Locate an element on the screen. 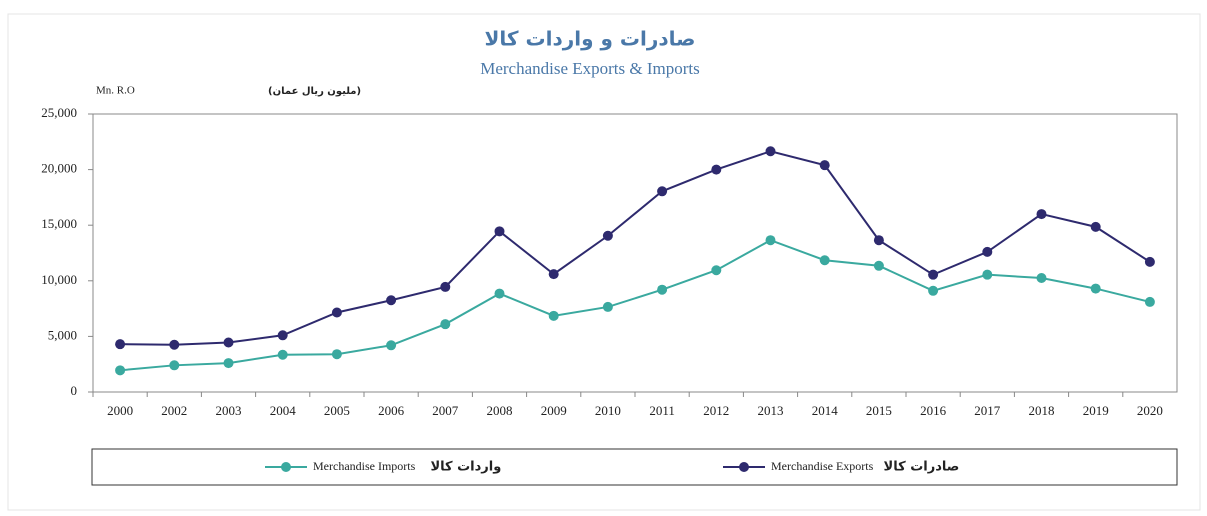  legend-label-ar: واردات كالا is located at coordinates (465, 467).